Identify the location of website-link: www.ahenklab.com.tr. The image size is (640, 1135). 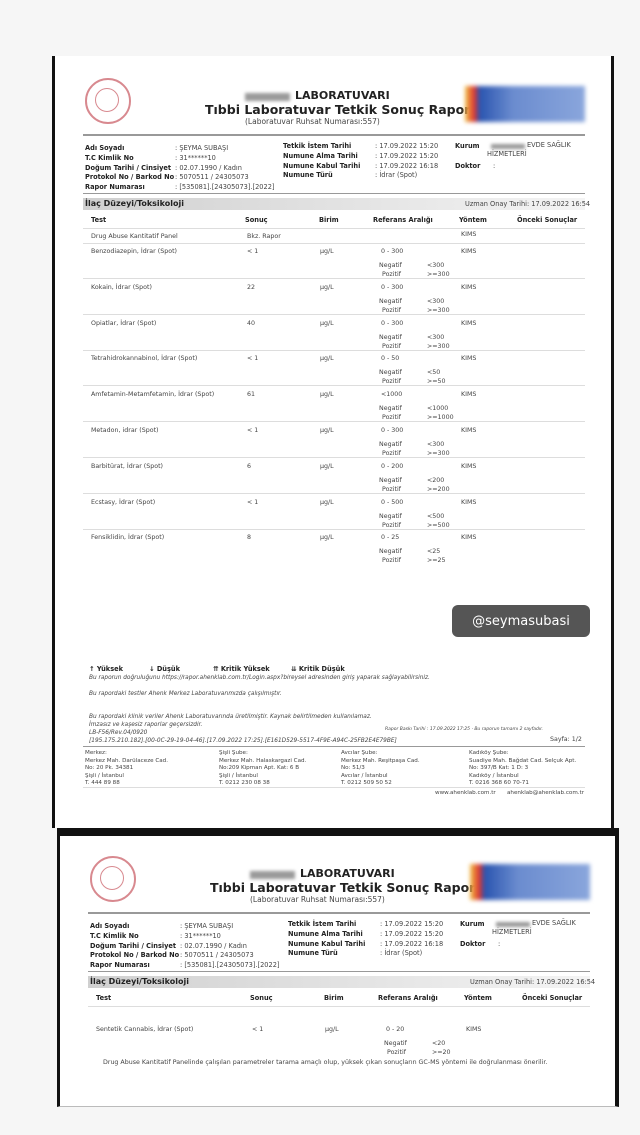
(465, 793).